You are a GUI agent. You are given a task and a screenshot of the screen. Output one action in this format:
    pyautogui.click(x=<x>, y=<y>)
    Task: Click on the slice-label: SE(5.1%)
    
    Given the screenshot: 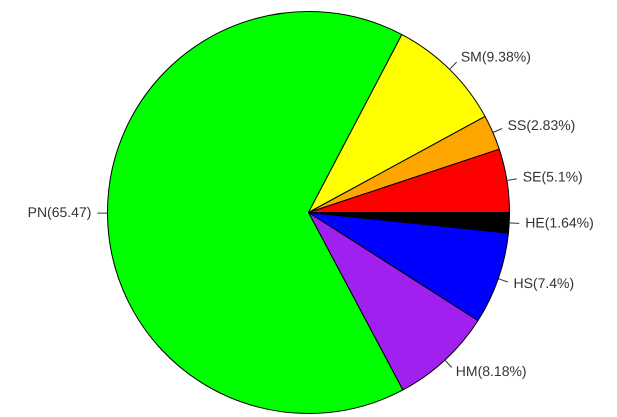 What is the action you would take?
    pyautogui.click(x=552, y=176)
    